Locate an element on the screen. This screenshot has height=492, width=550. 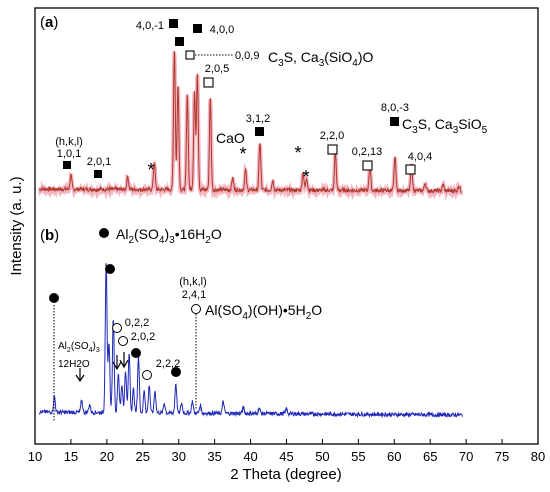
peak-label-312: 3,1,2 is located at coordinates (258, 119).